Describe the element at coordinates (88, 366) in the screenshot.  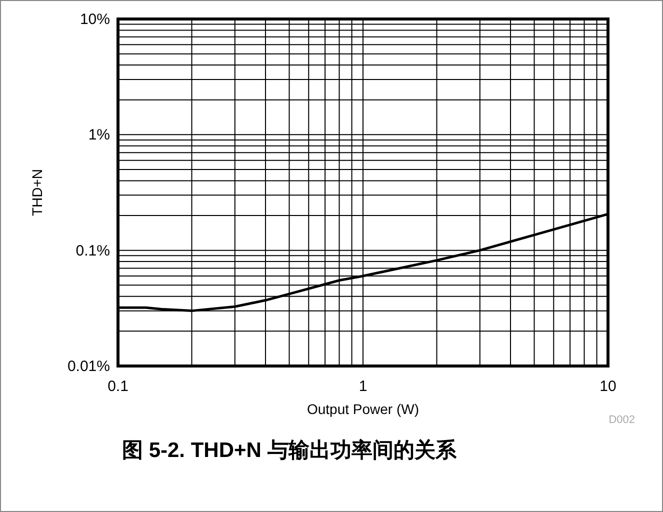
I see `y-tick-label: 0.01%` at that location.